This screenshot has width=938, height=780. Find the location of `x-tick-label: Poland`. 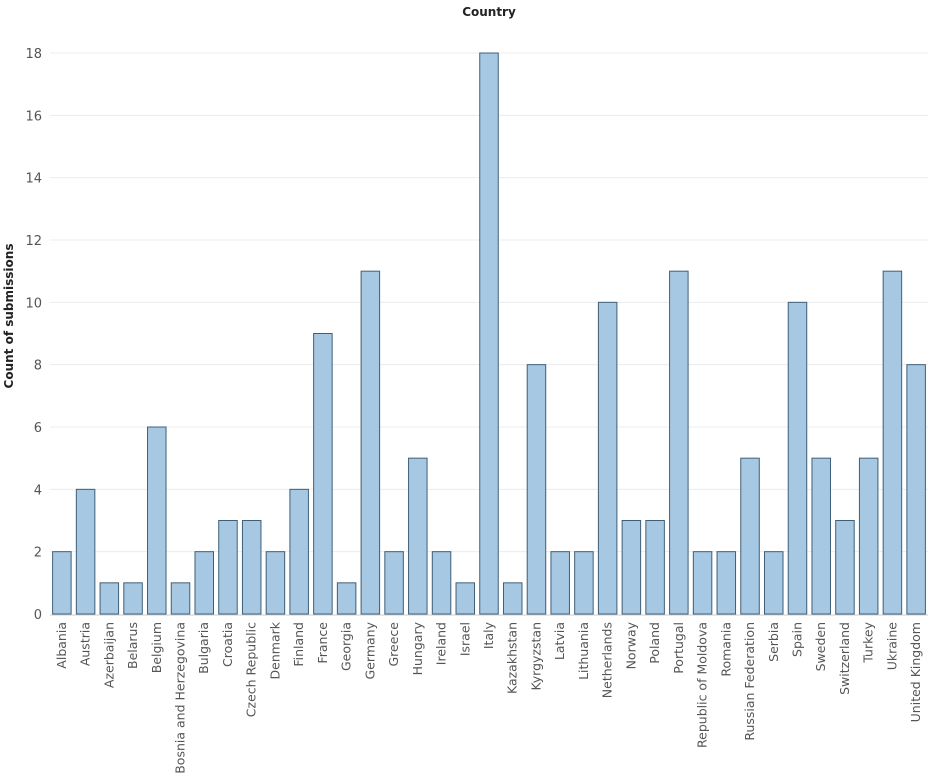

x-tick-label: Poland is located at coordinates (654, 643).